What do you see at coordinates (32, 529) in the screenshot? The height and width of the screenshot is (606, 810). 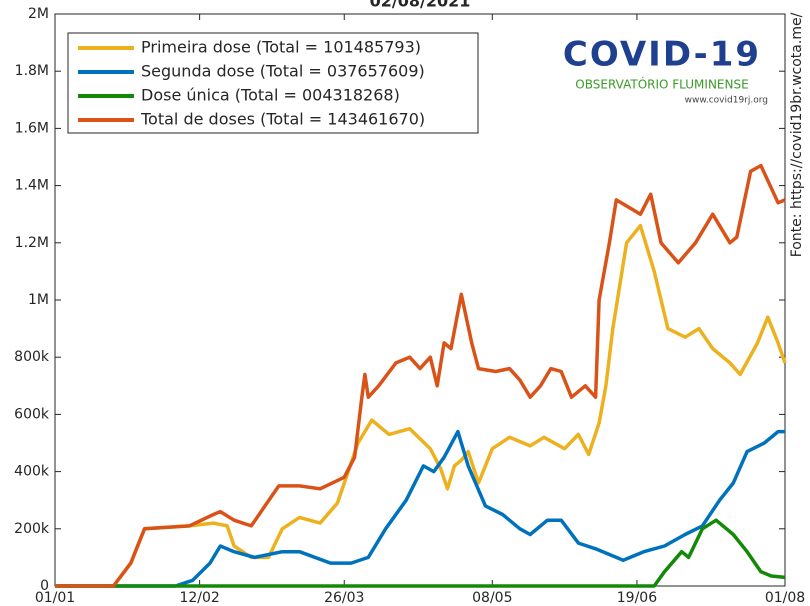 I see `y-tick-label: 200k` at bounding box center [32, 529].